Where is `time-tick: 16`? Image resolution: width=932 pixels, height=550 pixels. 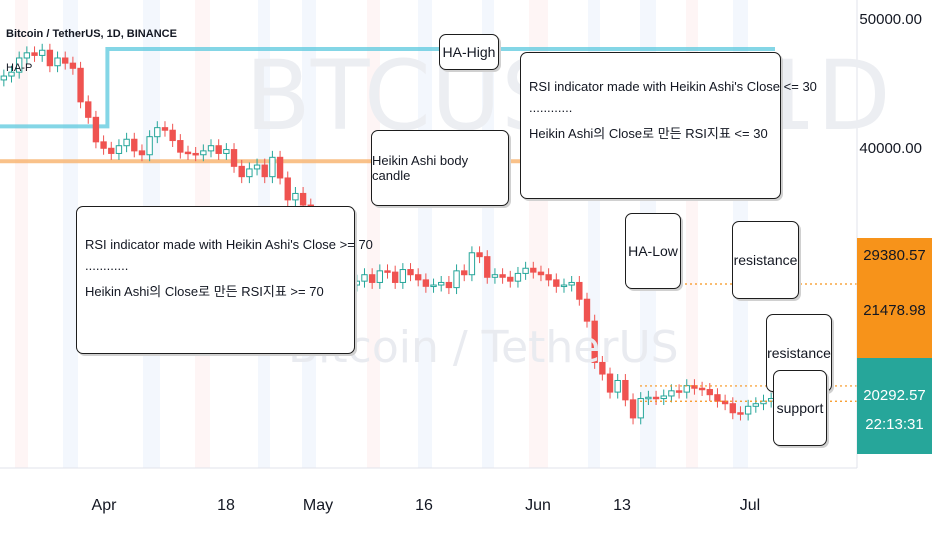 time-tick: 16 is located at coordinates (424, 505).